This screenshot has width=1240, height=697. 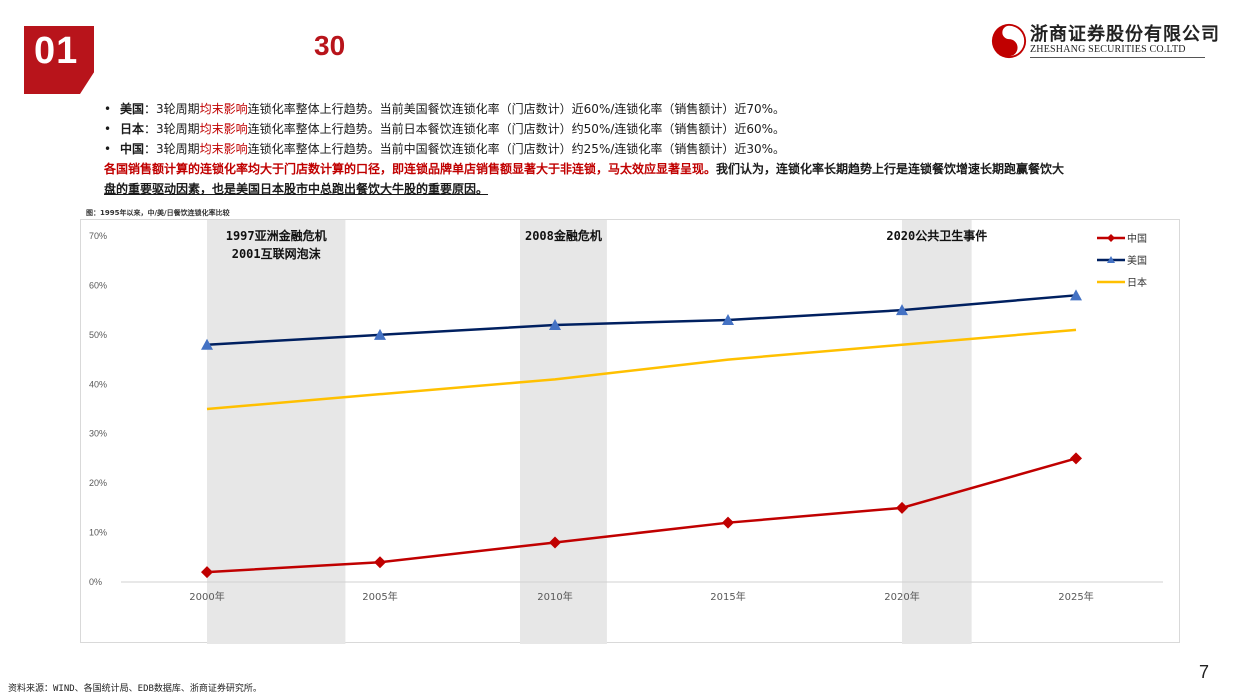 I want to click on bullet-country: 中国, so click(x=132, y=149).